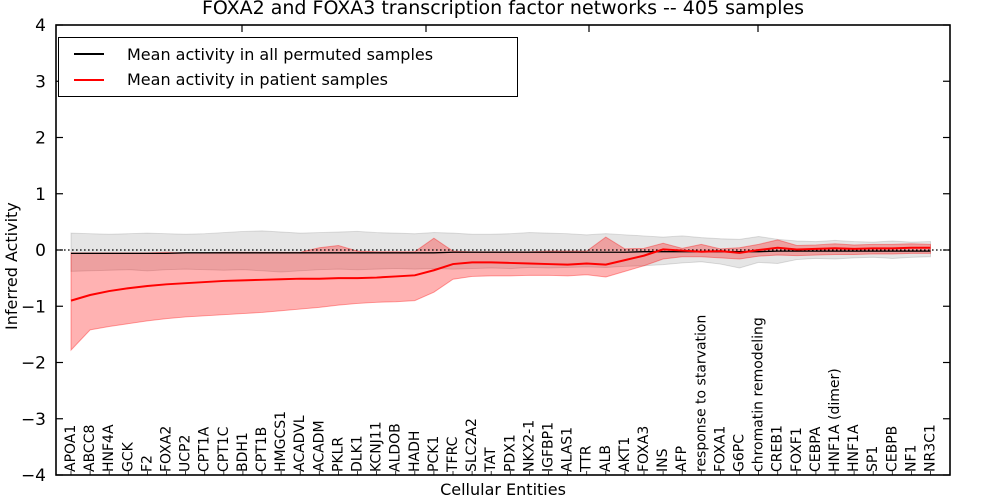 The width and height of the screenshot is (1000, 500). Describe the element at coordinates (40, 139) in the screenshot. I see `y-tick-label: 2` at that location.